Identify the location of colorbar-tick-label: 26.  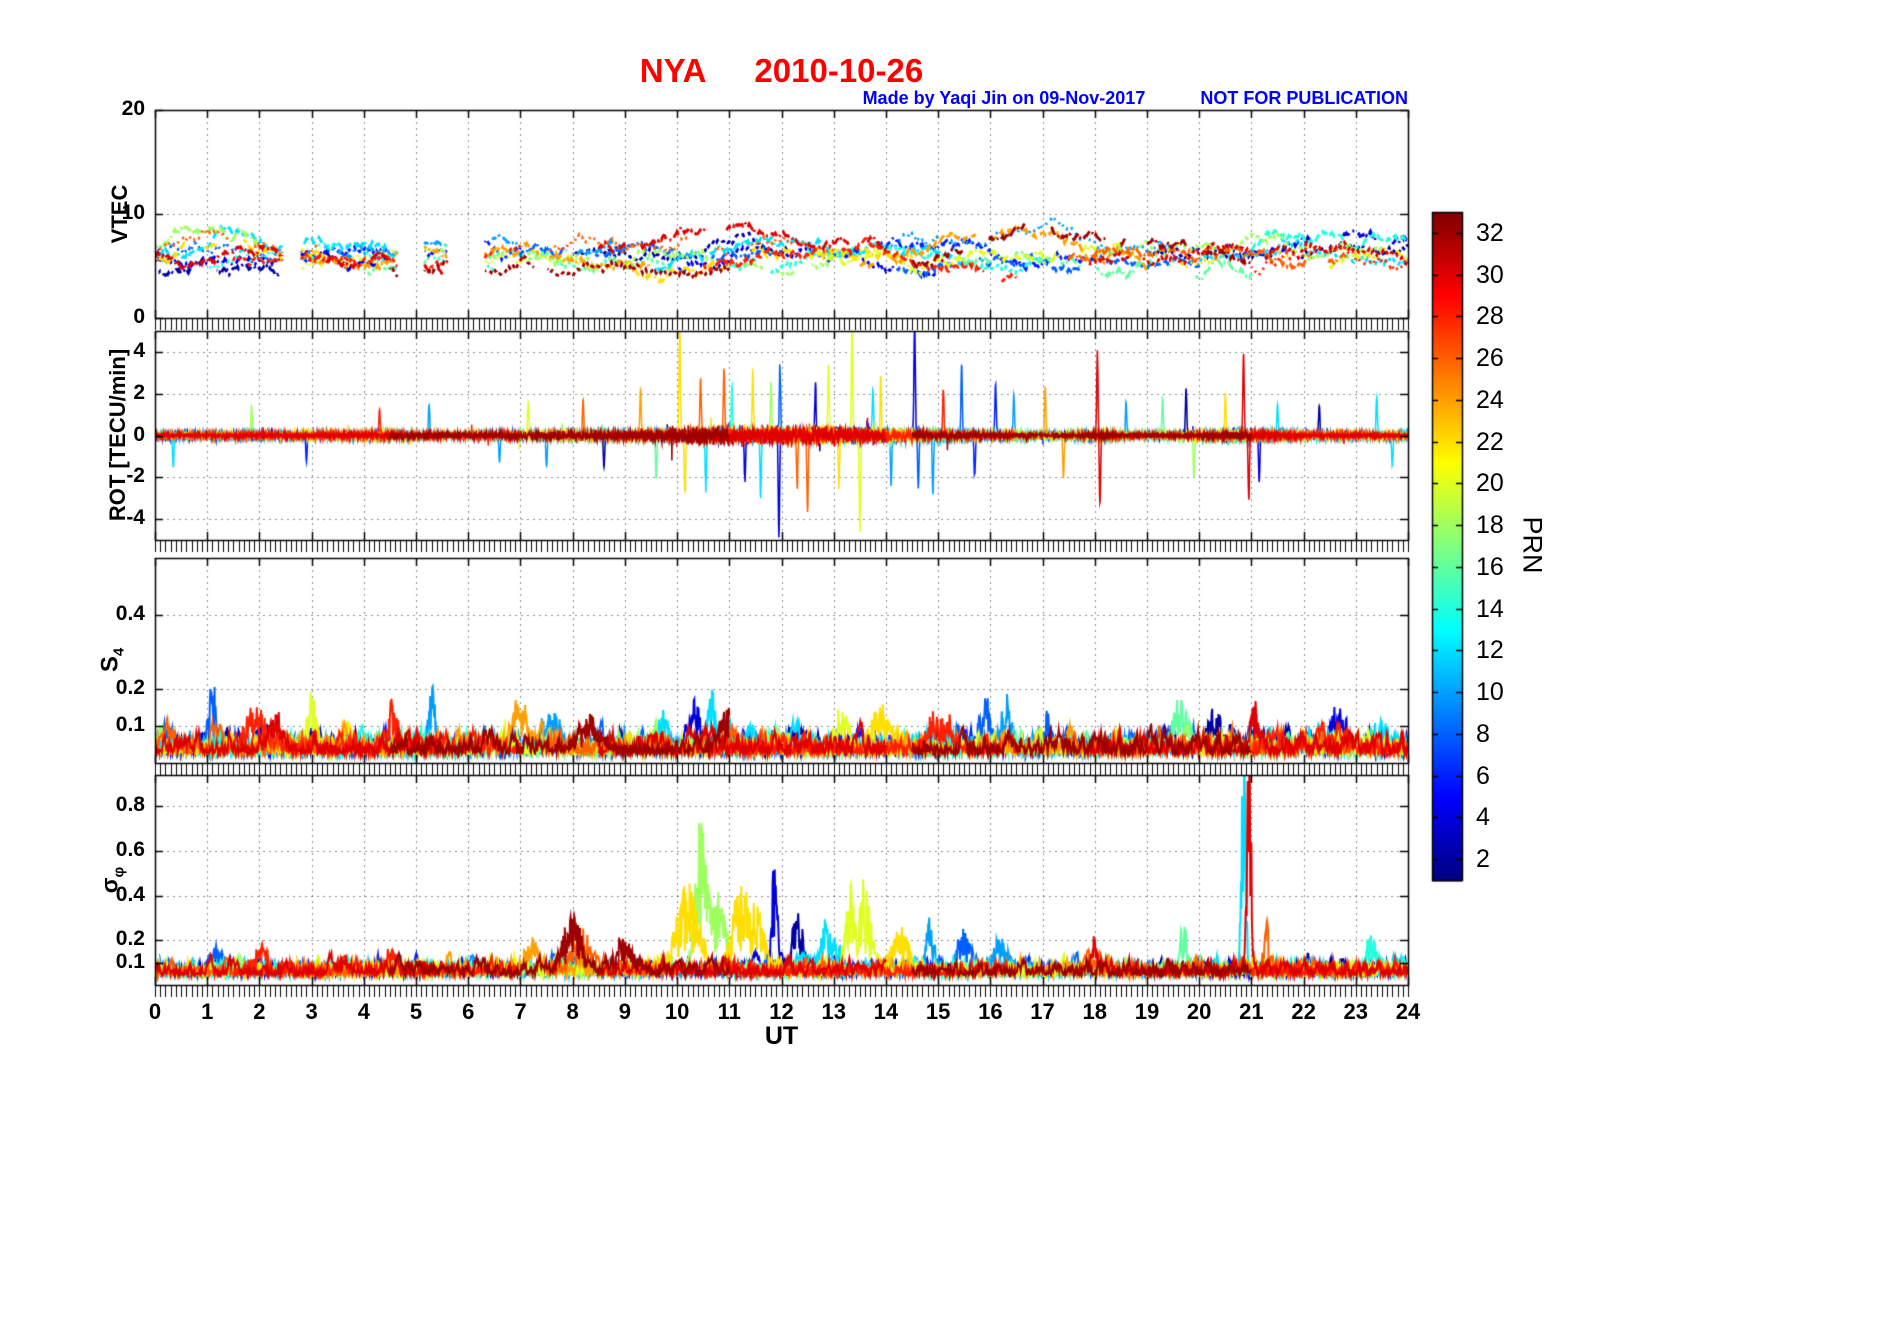
(1490, 357).